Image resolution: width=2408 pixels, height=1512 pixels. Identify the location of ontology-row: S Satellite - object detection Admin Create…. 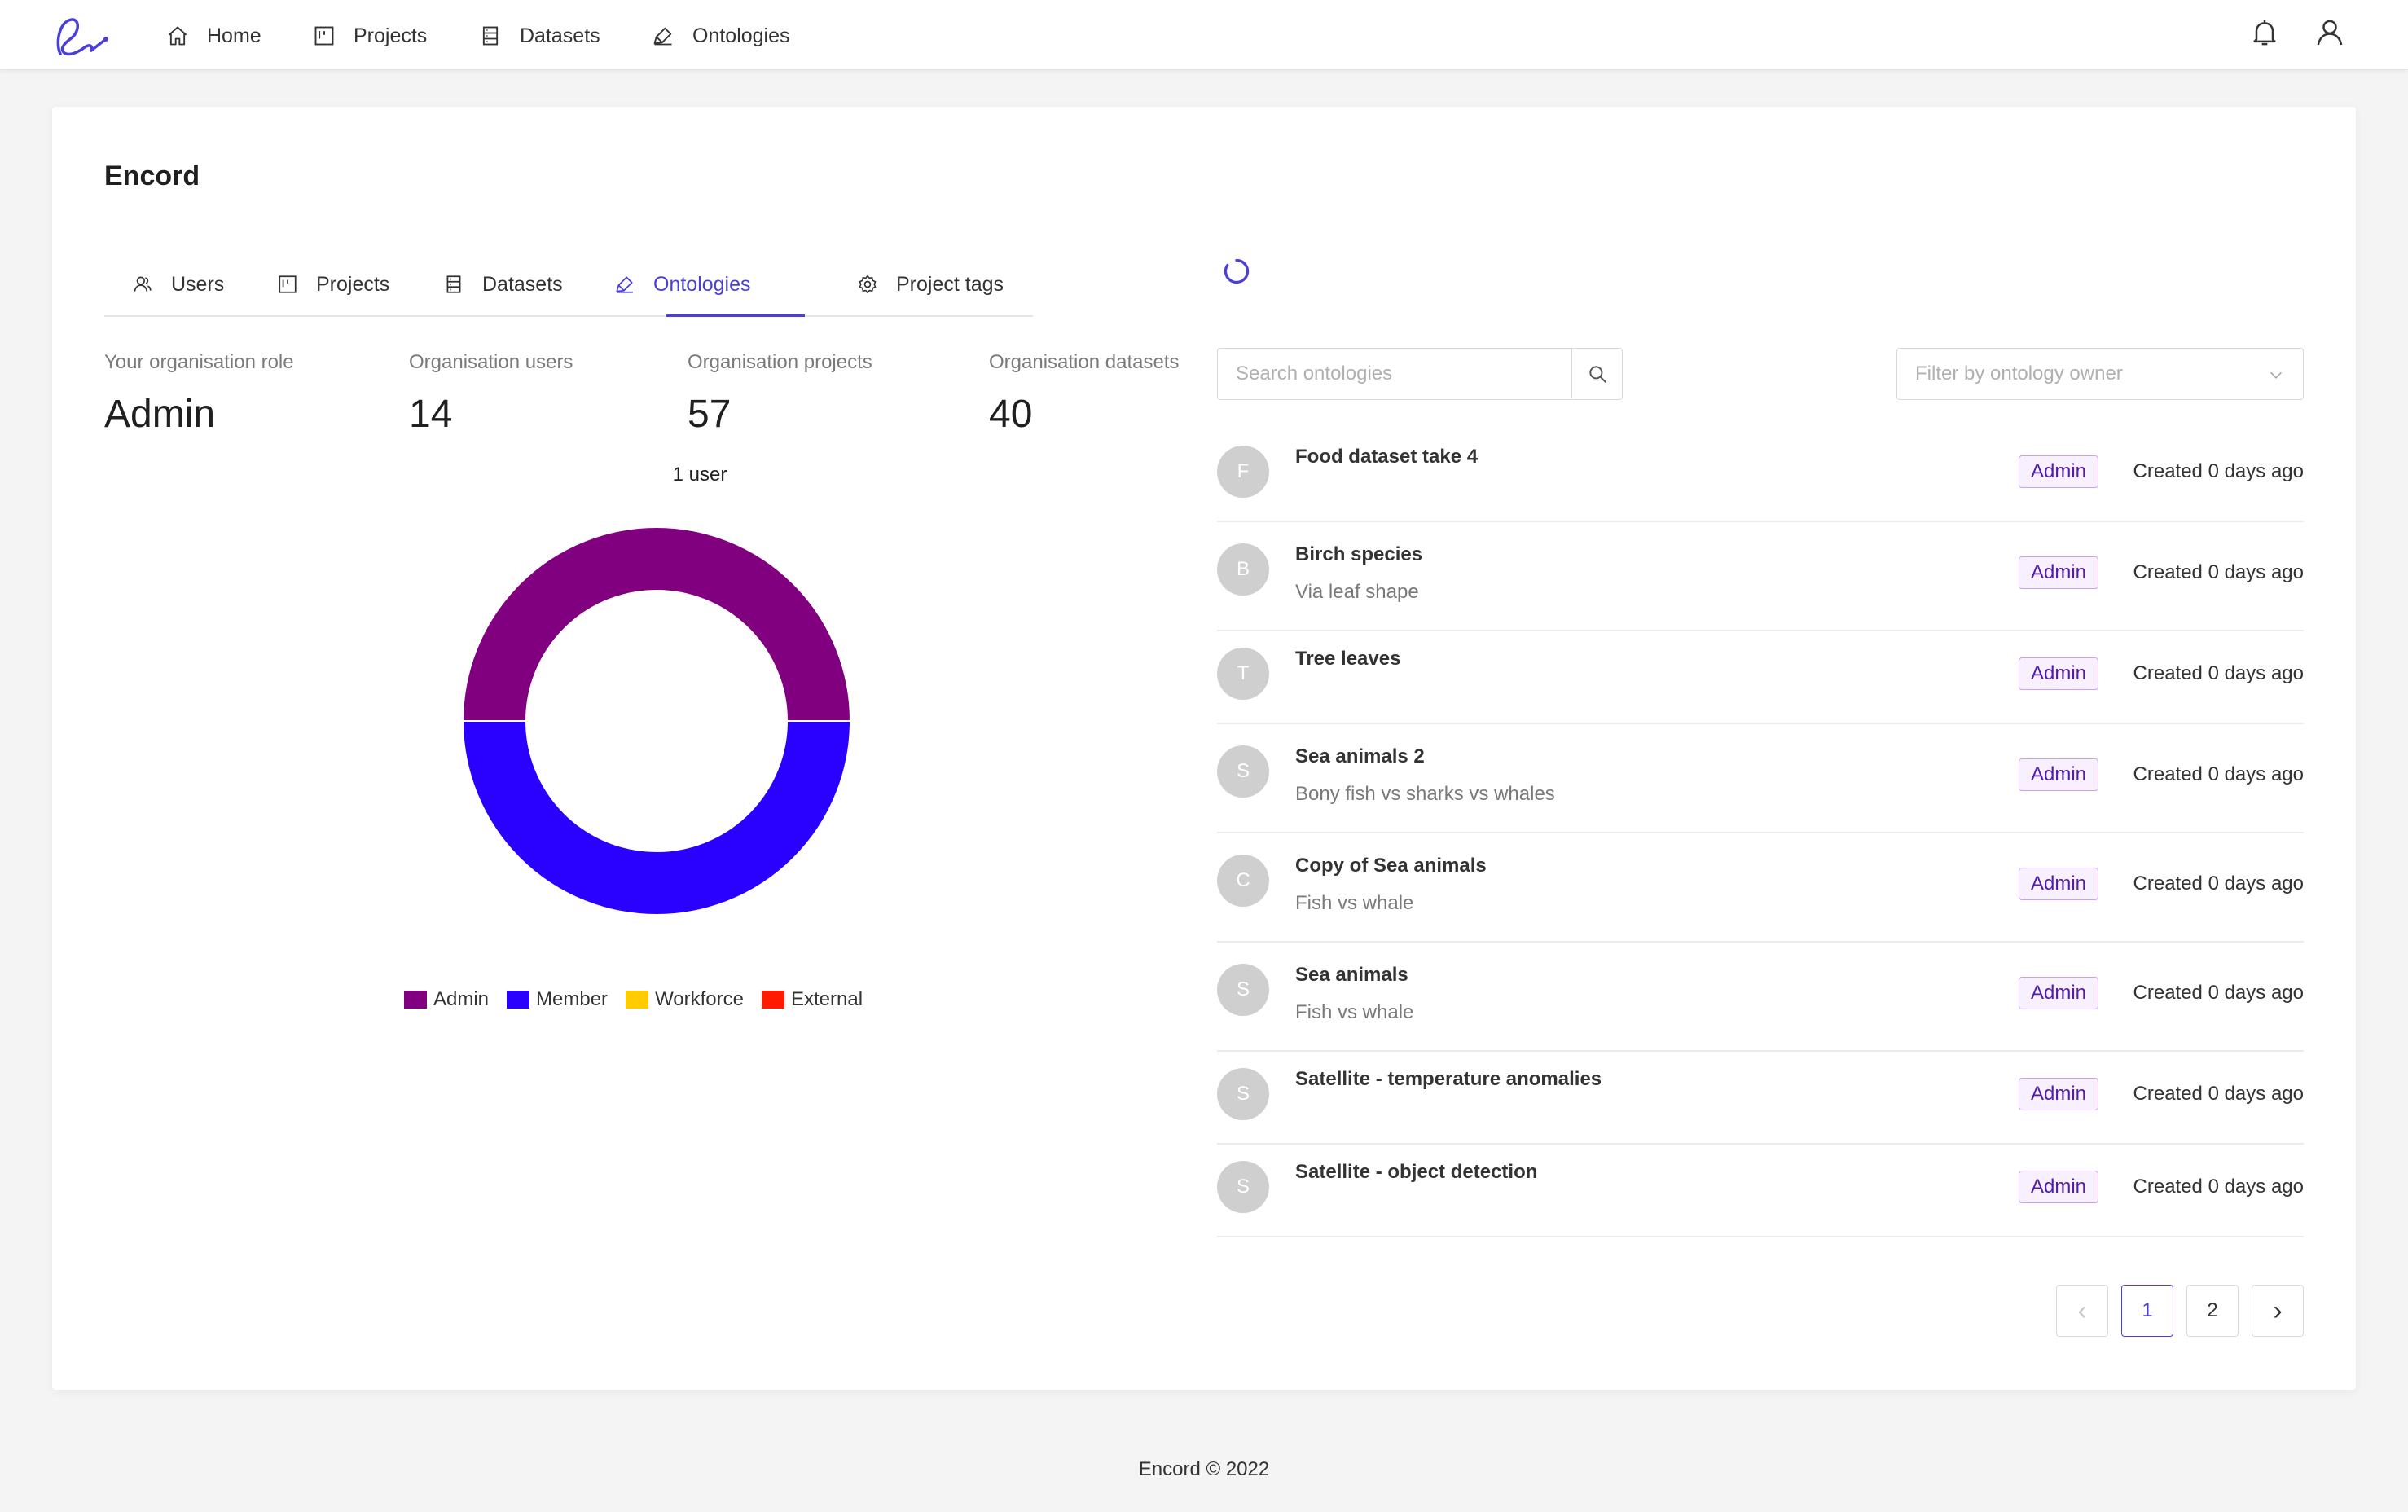
(1761, 1191).